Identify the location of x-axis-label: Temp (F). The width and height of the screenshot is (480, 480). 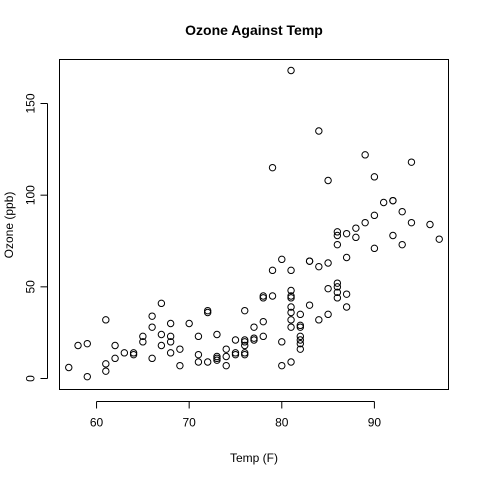
(254, 458).